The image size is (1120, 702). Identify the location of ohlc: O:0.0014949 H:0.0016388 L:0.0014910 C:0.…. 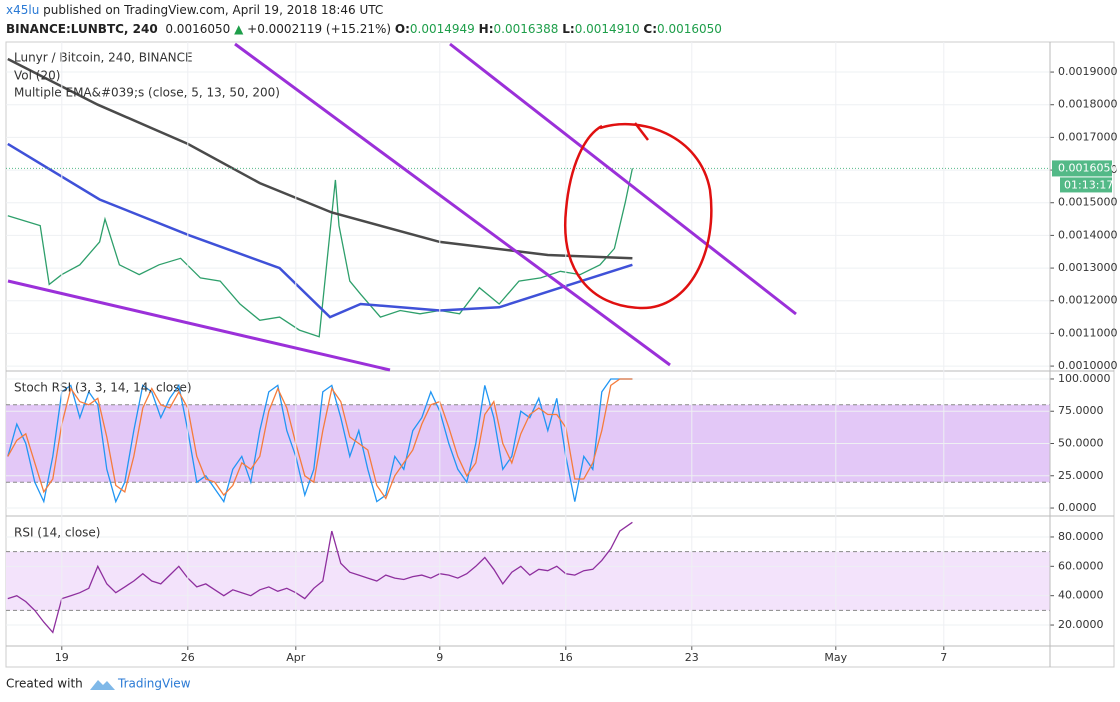
(558, 29).